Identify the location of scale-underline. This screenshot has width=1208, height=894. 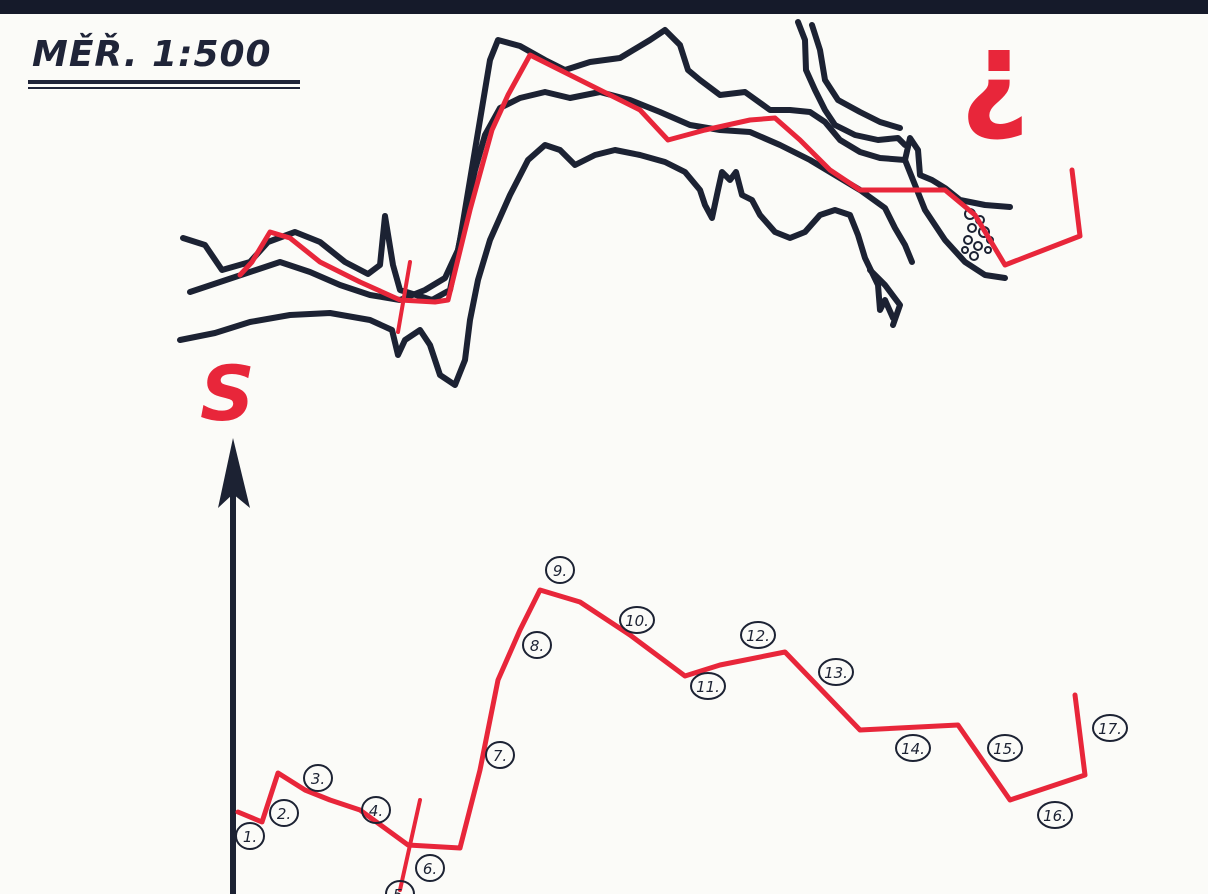
(164, 82).